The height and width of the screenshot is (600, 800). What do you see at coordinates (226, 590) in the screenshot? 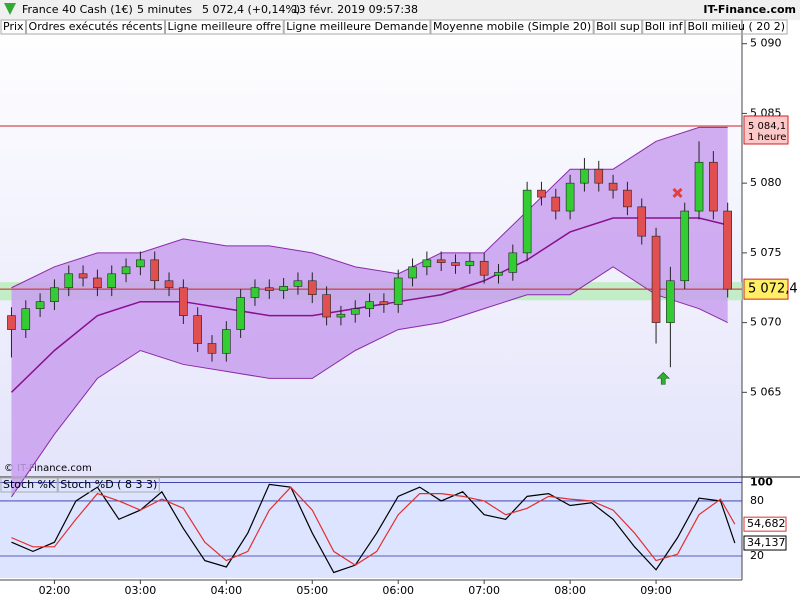
I see `x-tick-label: 04:00` at bounding box center [226, 590].